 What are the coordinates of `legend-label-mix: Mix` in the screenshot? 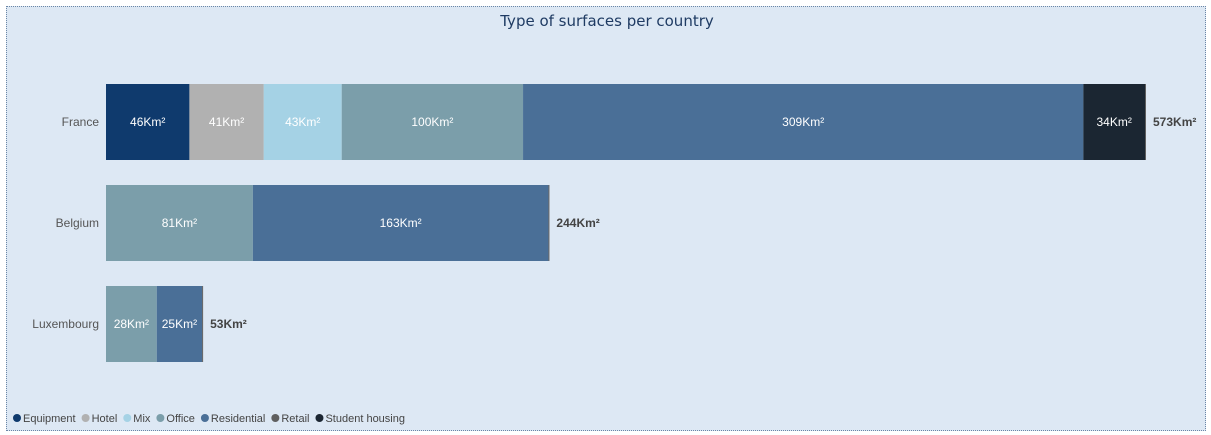 It's located at (142, 419).